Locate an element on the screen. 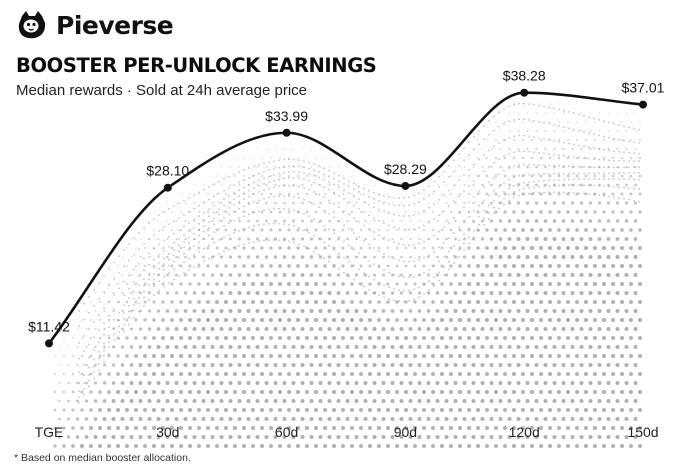  brand: Pieverse is located at coordinates (95, 25).